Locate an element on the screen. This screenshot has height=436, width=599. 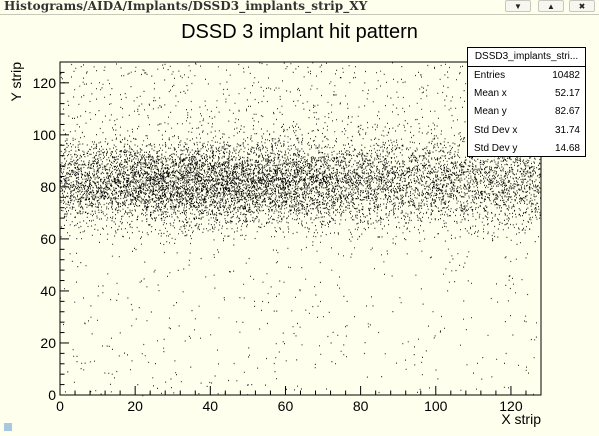
stat-value: 14.68 is located at coordinates (567, 148).